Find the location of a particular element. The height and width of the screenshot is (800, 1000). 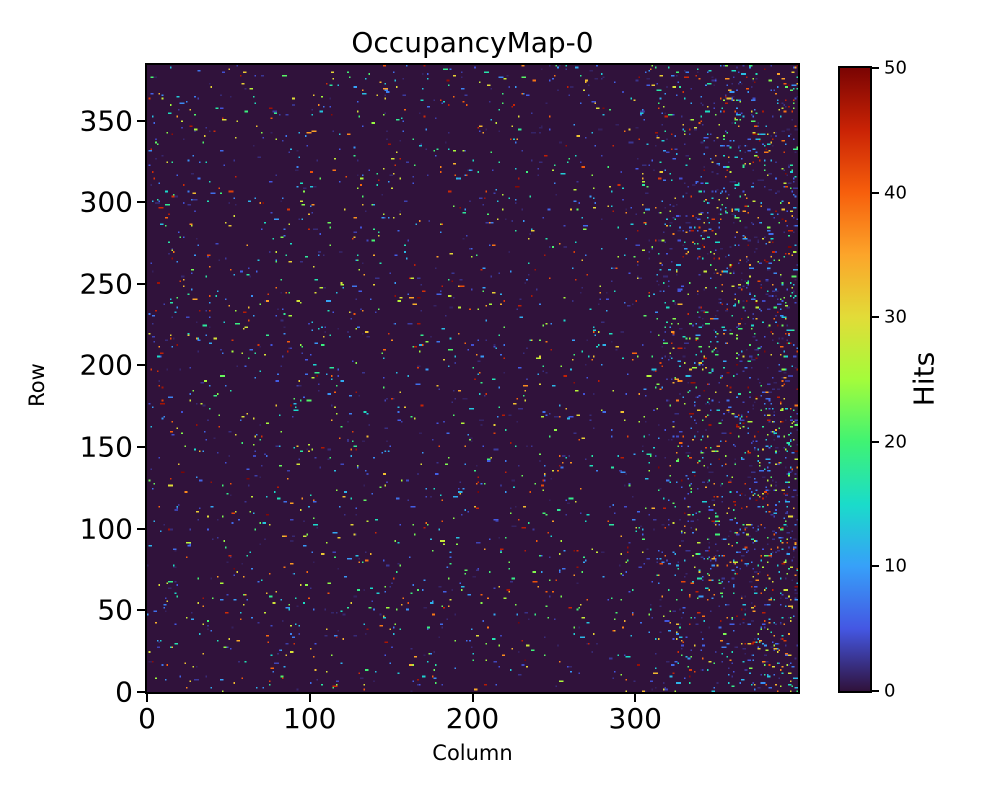

y-tick-label: 100 is located at coordinates (106, 529).